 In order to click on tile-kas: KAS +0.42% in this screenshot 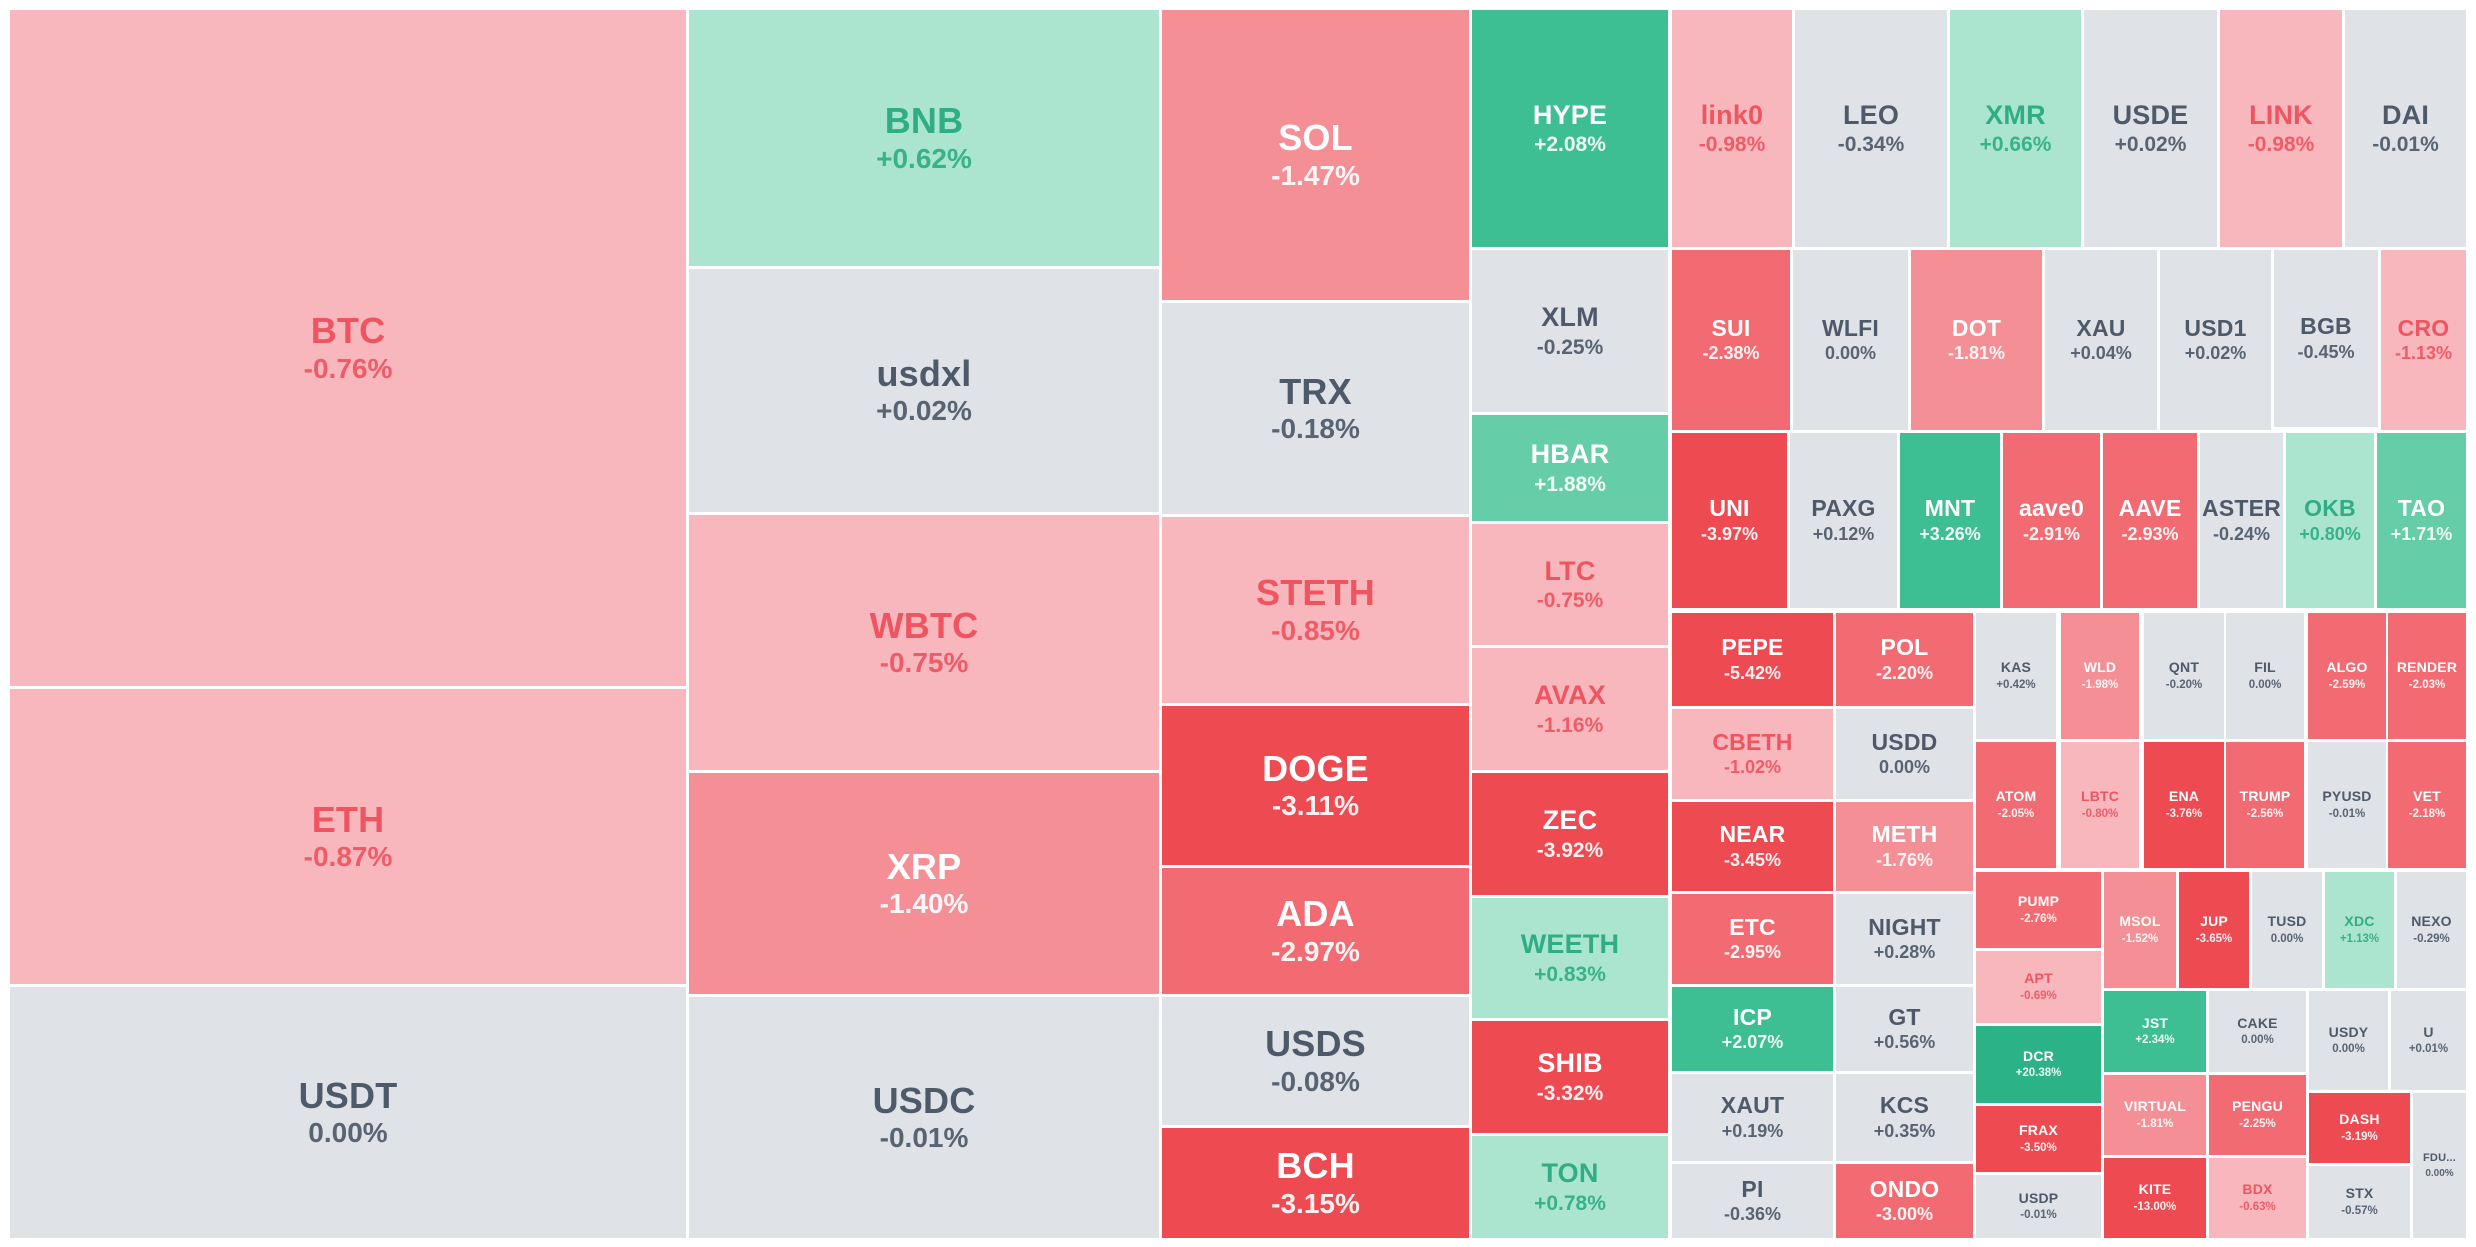, I will do `click(2016, 676)`.